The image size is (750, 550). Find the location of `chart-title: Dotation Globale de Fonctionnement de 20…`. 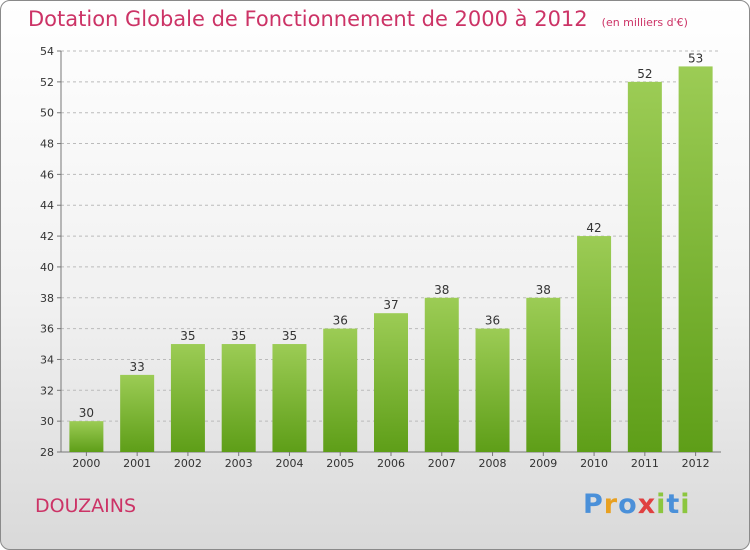

chart-title: Dotation Globale de Fonctionnement de 20… is located at coordinates (308, 19).